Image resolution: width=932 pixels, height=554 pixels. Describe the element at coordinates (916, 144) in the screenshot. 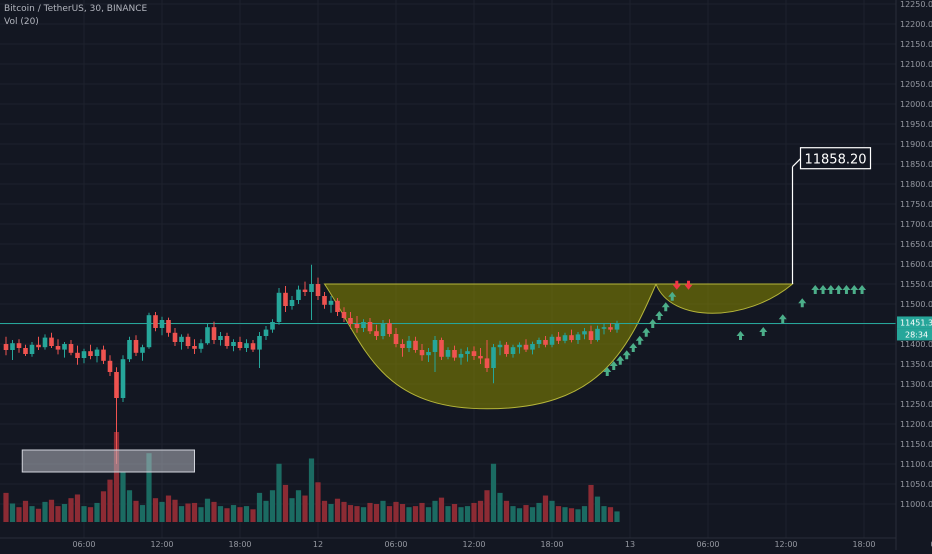

I see `price-tick-label: 11900.00` at that location.